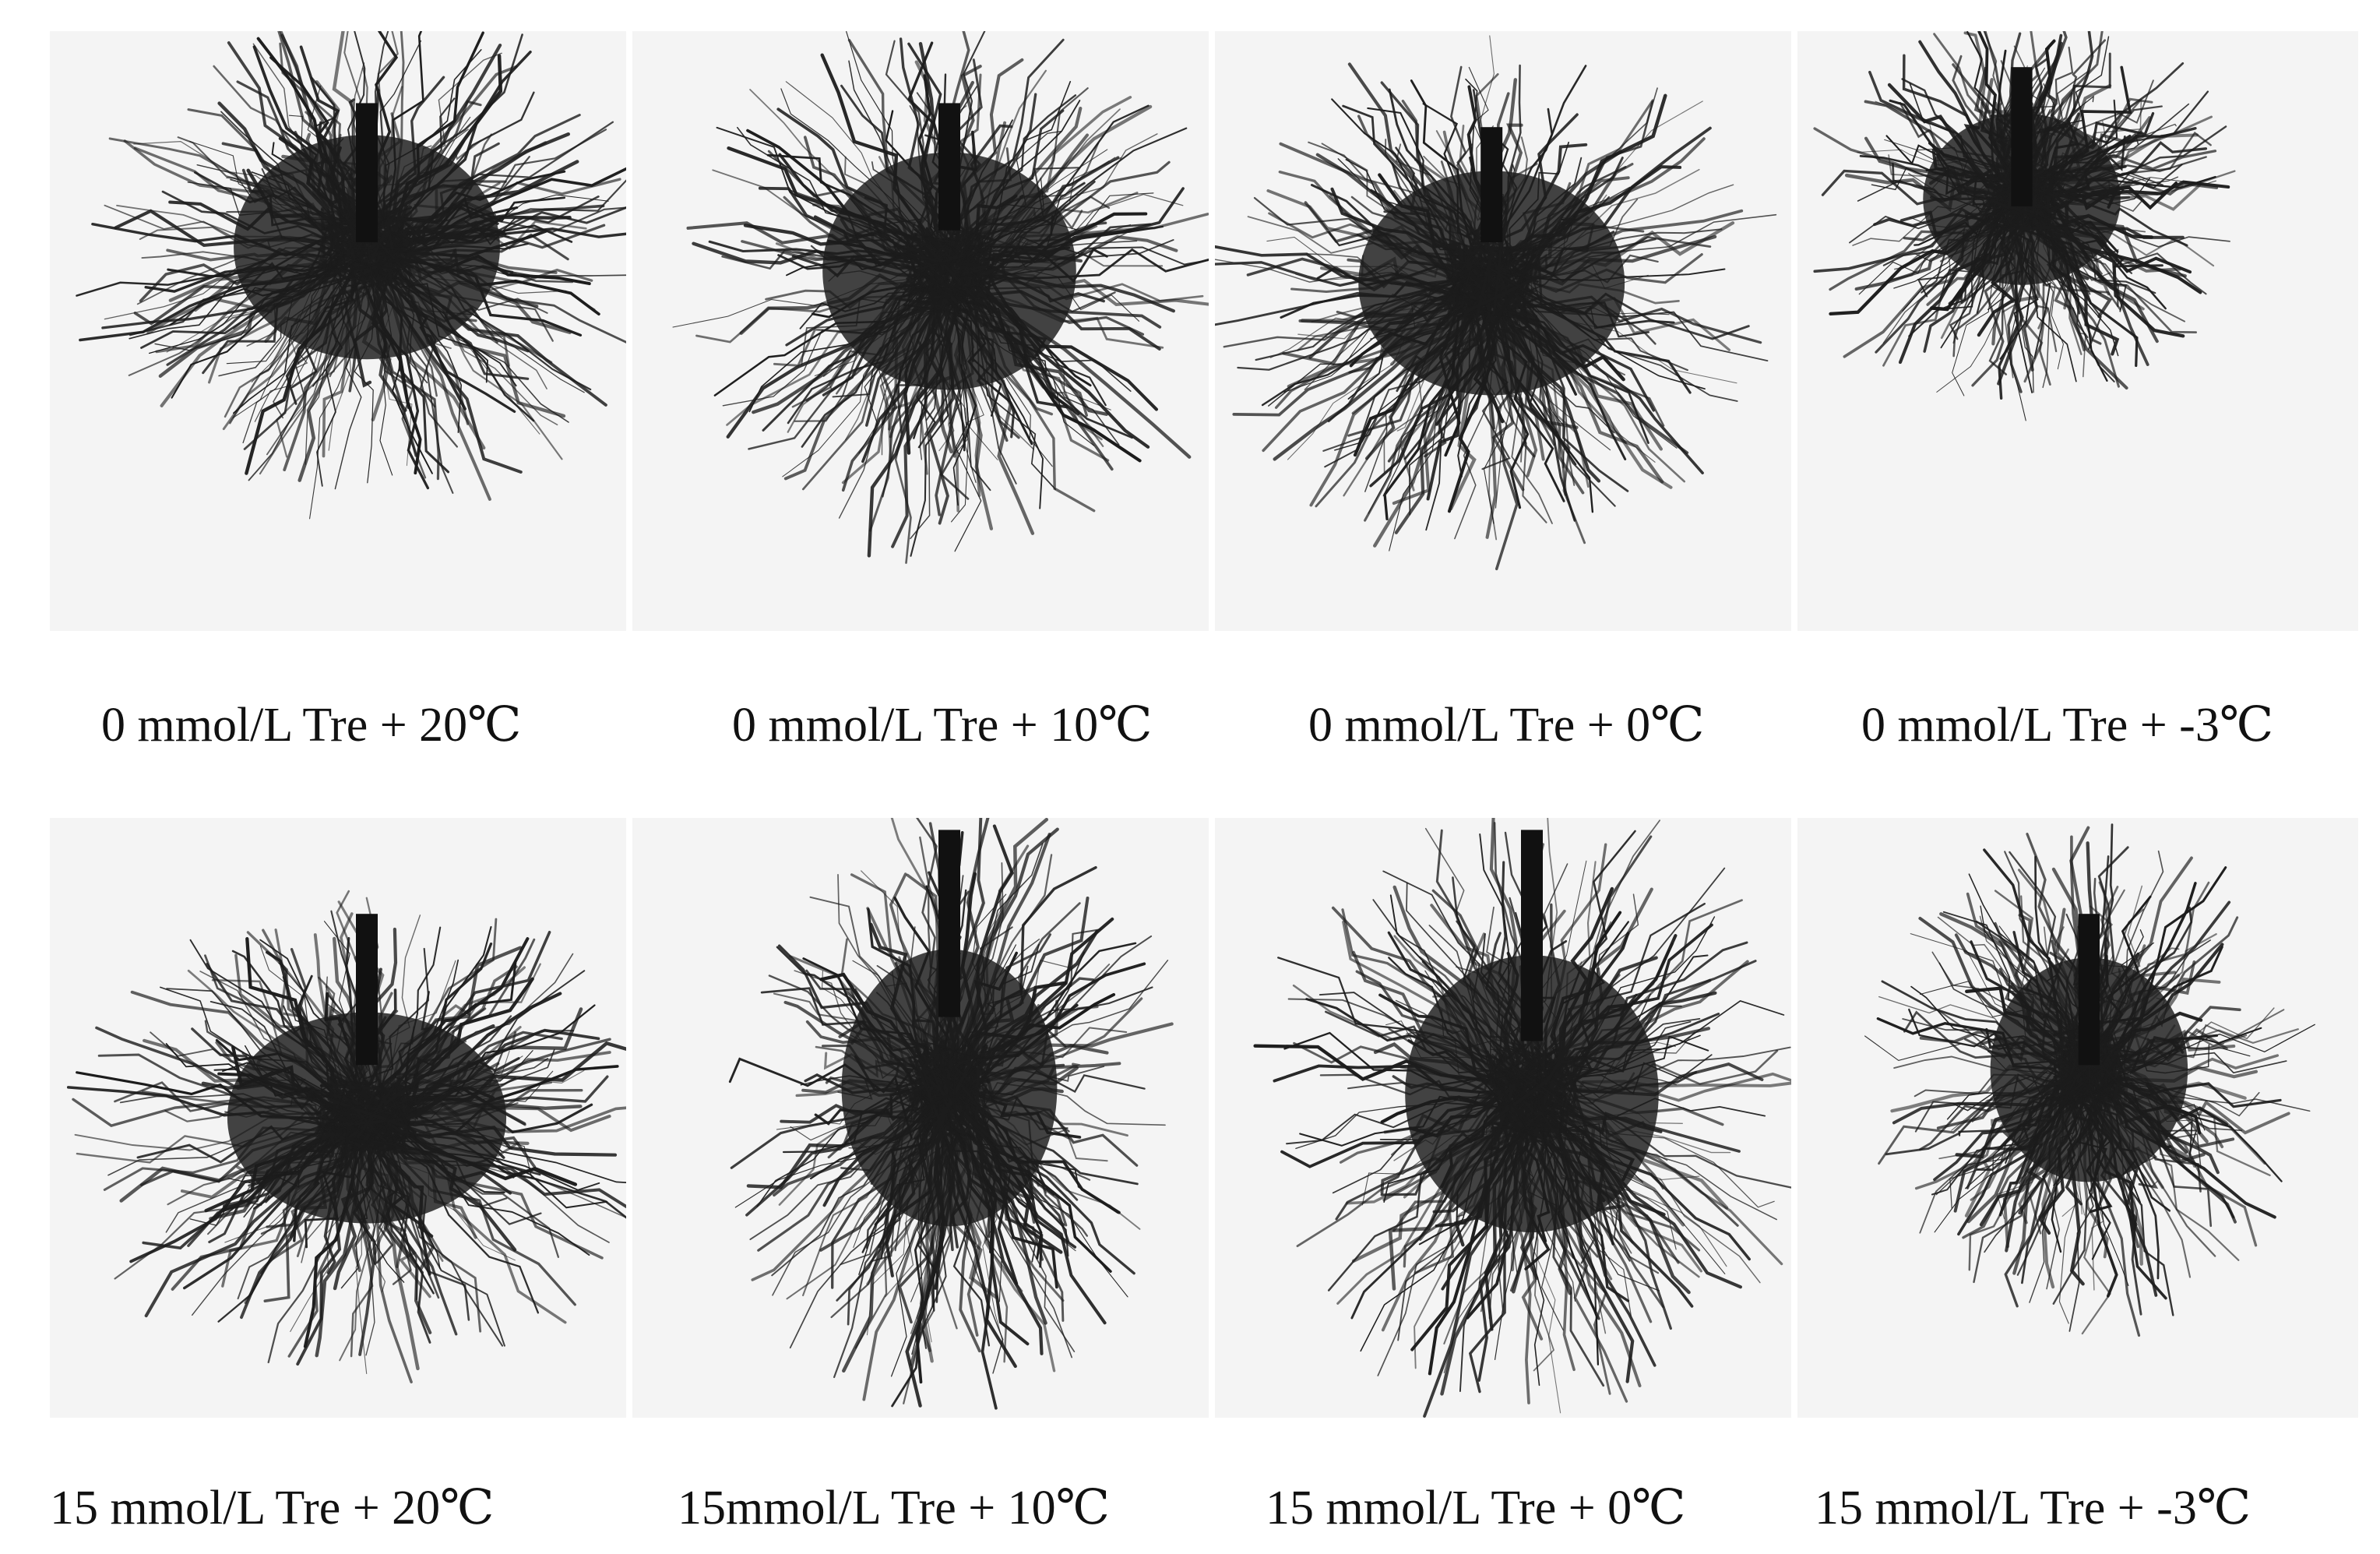  Describe the element at coordinates (1476, 1508) in the screenshot. I see `caption-7: 15 mmol/L Tre + 0℃` at that location.